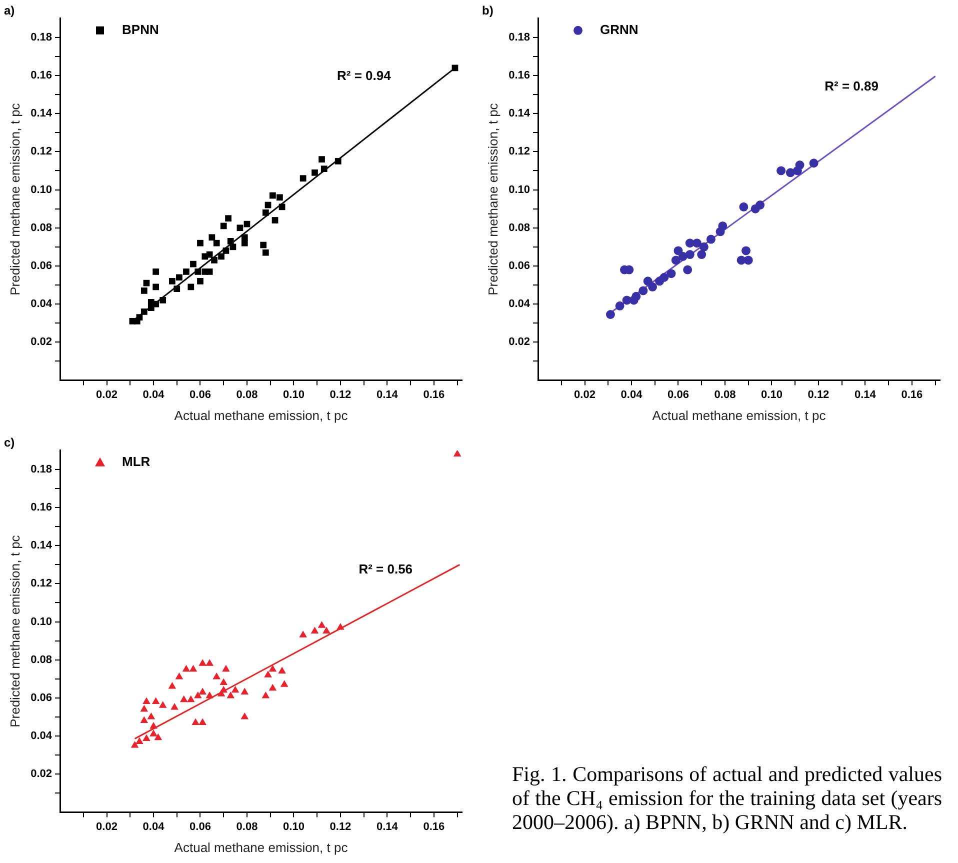  What do you see at coordinates (519, 342) in the screenshot?
I see `y-tick-label: 0.02` at bounding box center [519, 342].